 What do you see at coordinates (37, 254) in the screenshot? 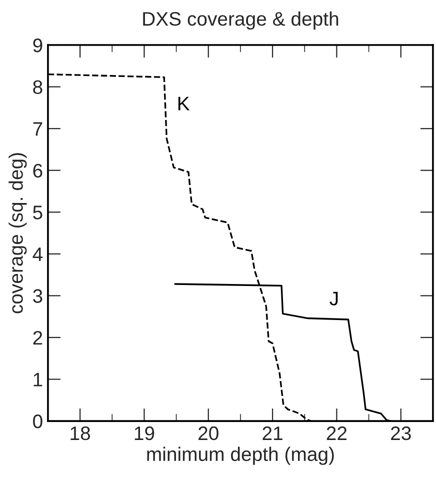
I see `y-tick-label: 4` at bounding box center [37, 254].